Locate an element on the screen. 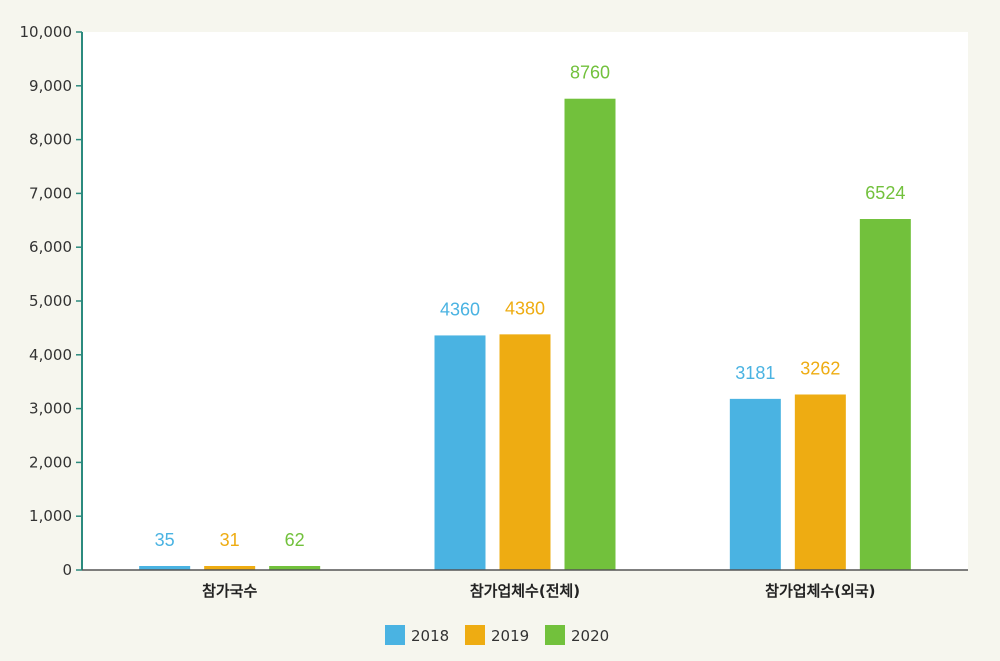 This screenshot has height=661, width=1000. legend-label: 2019 is located at coordinates (510, 636).